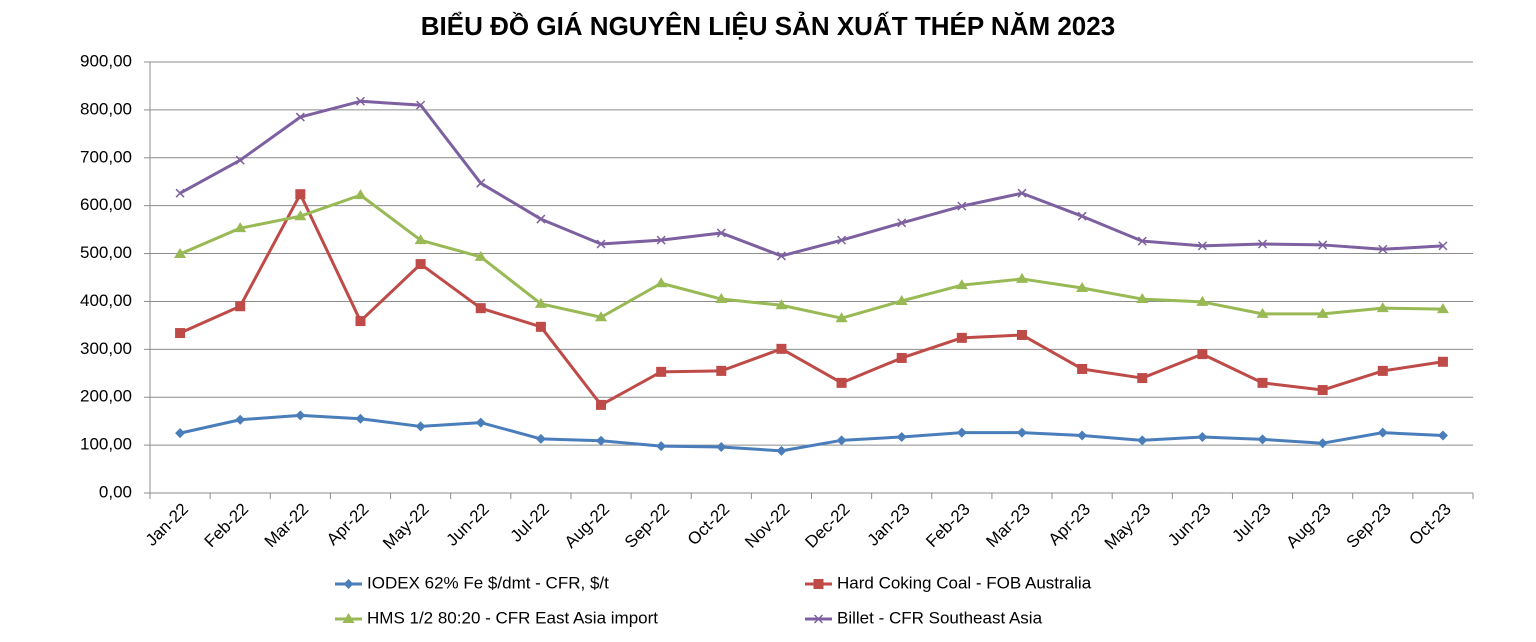  Describe the element at coordinates (1308, 526) in the screenshot. I see `x-tick-label: Aug-23` at that location.